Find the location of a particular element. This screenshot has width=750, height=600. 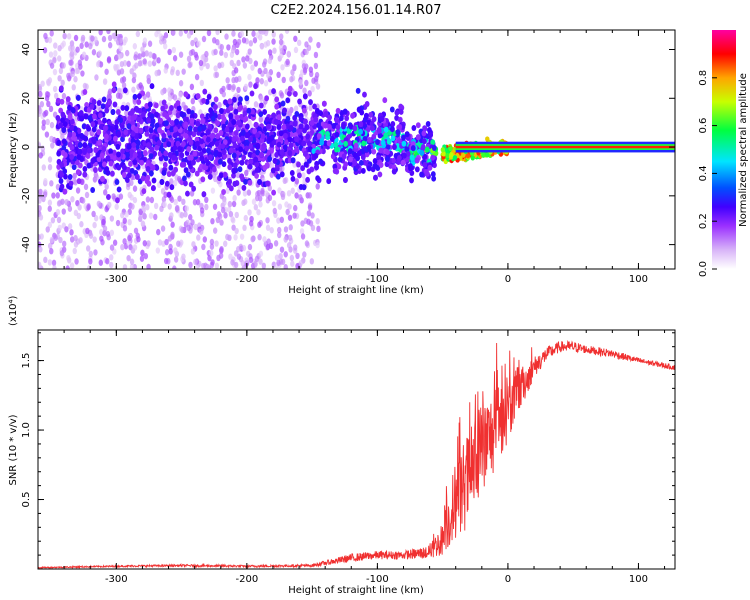

snr-y-tick-label: 0.5 is located at coordinates (26, 500).